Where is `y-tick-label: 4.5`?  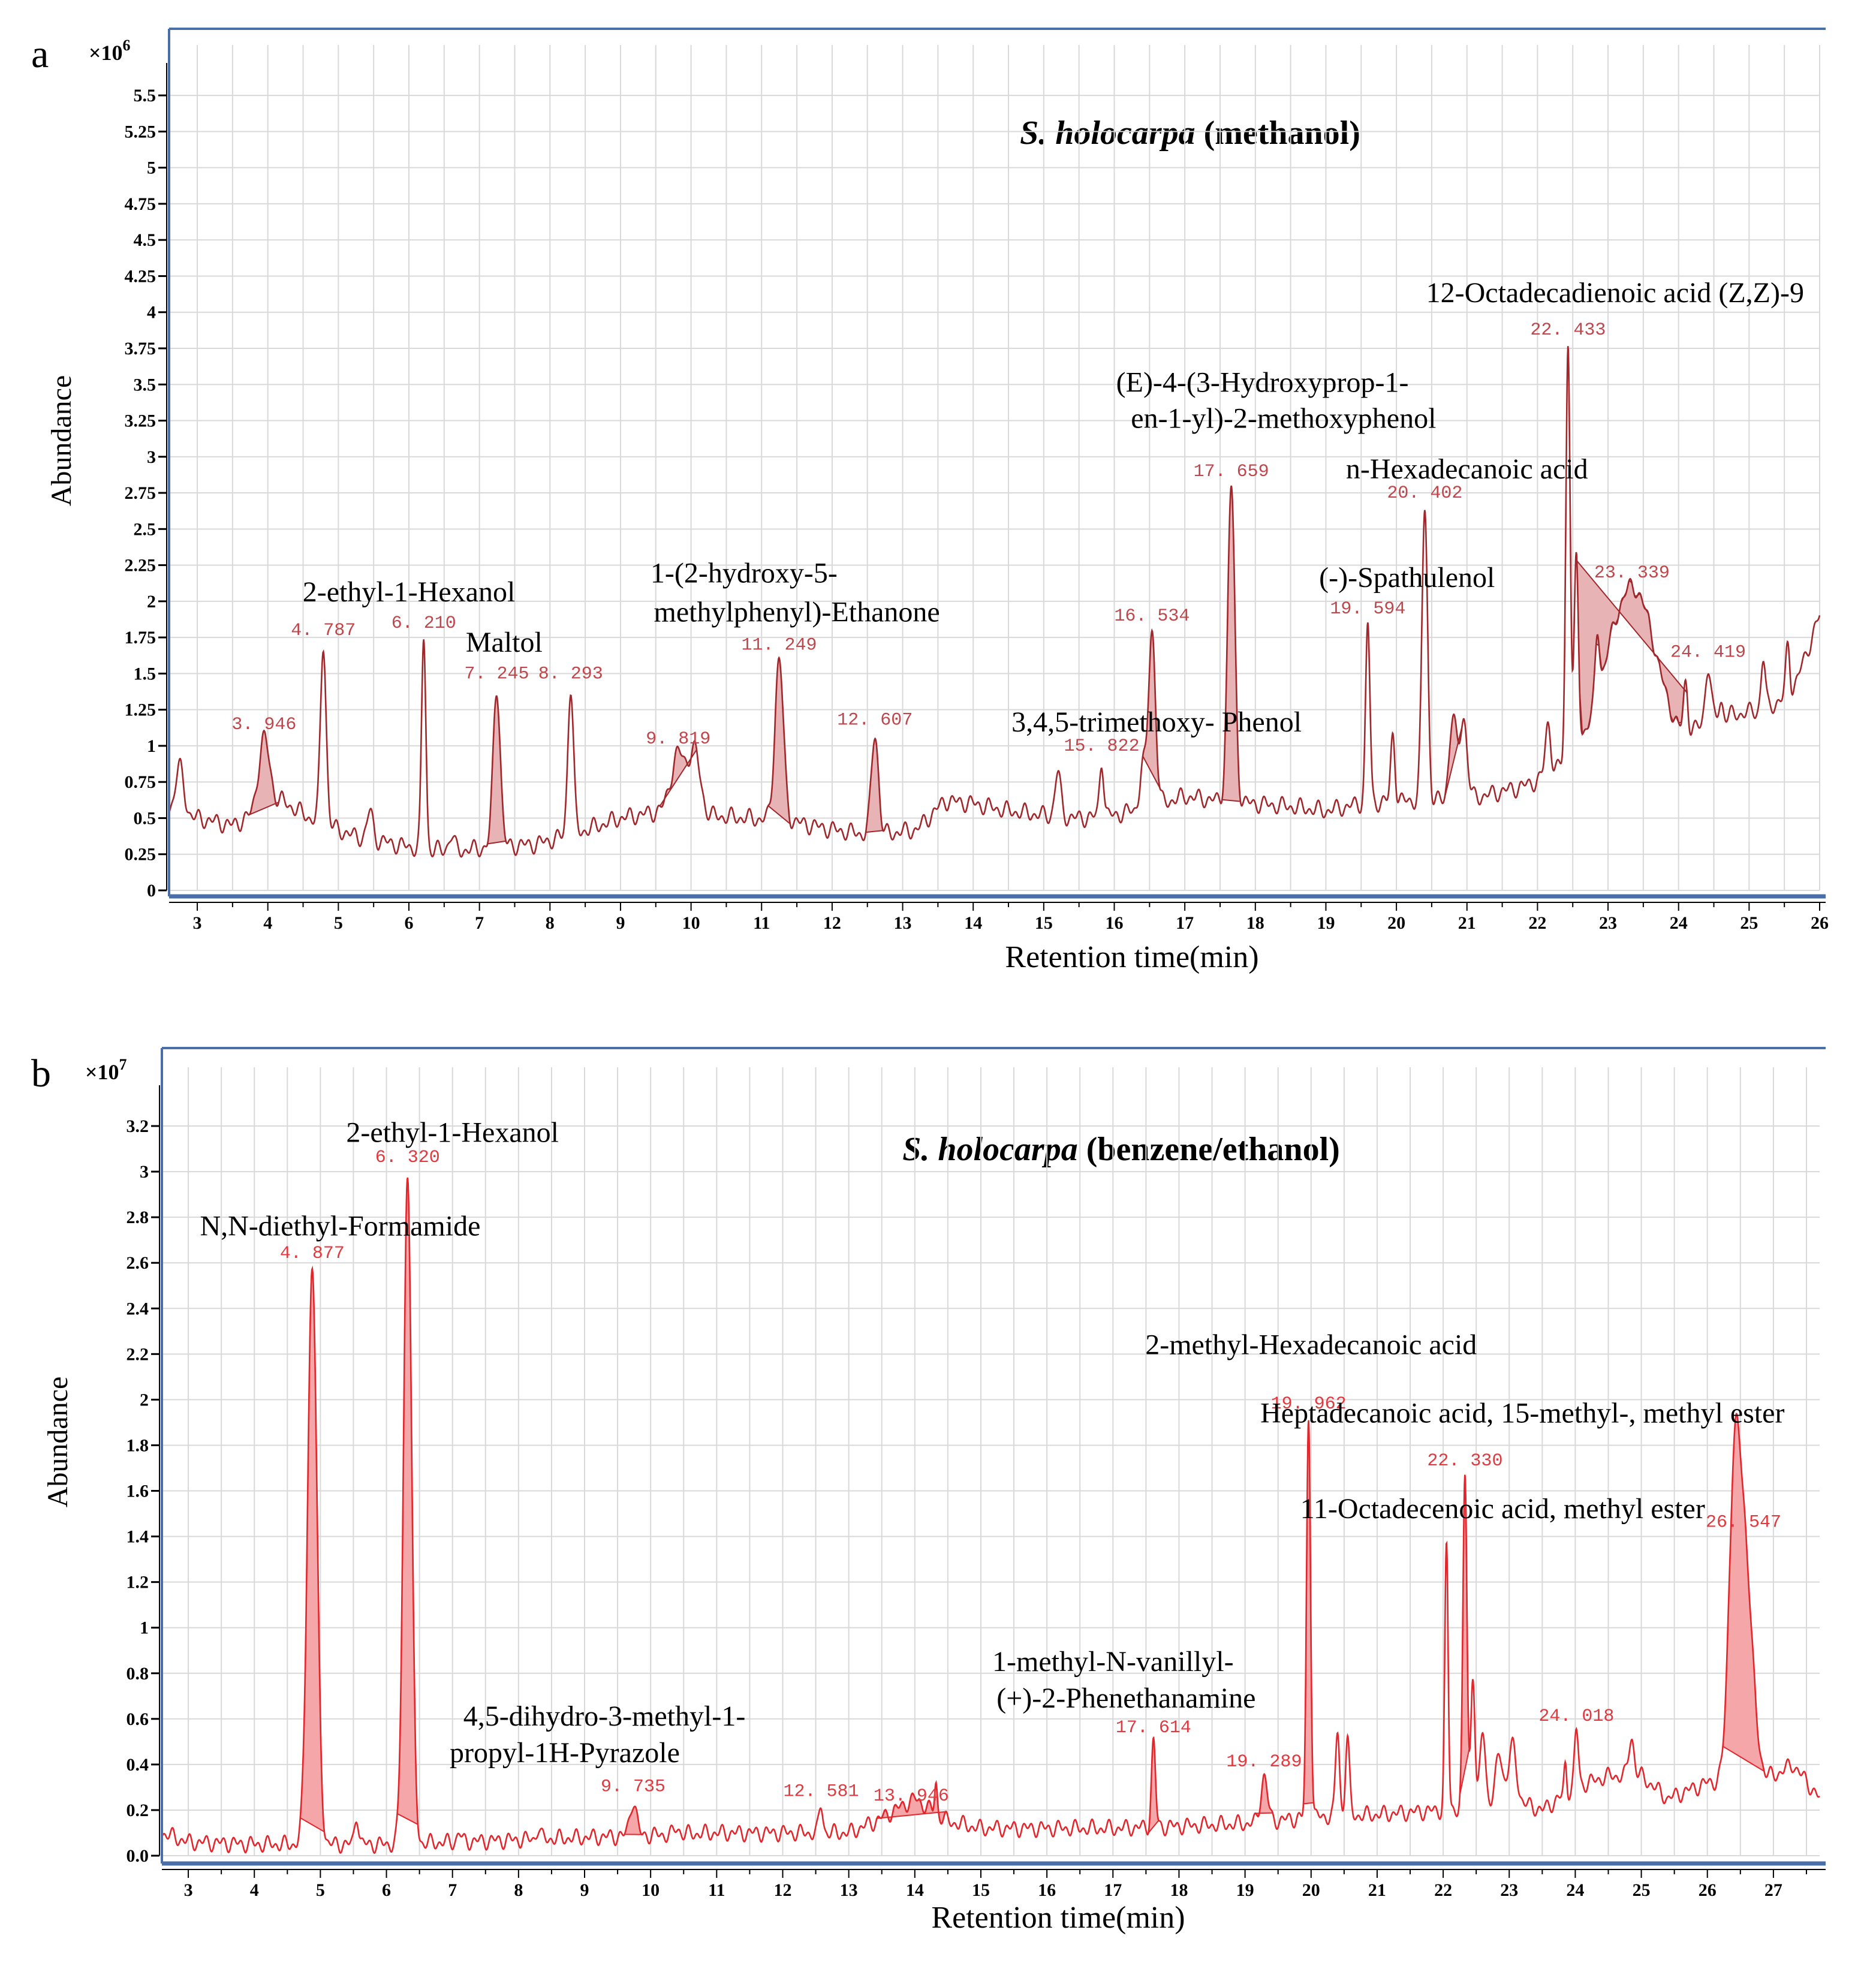
y-tick-label: 4.5 is located at coordinates (145, 240).